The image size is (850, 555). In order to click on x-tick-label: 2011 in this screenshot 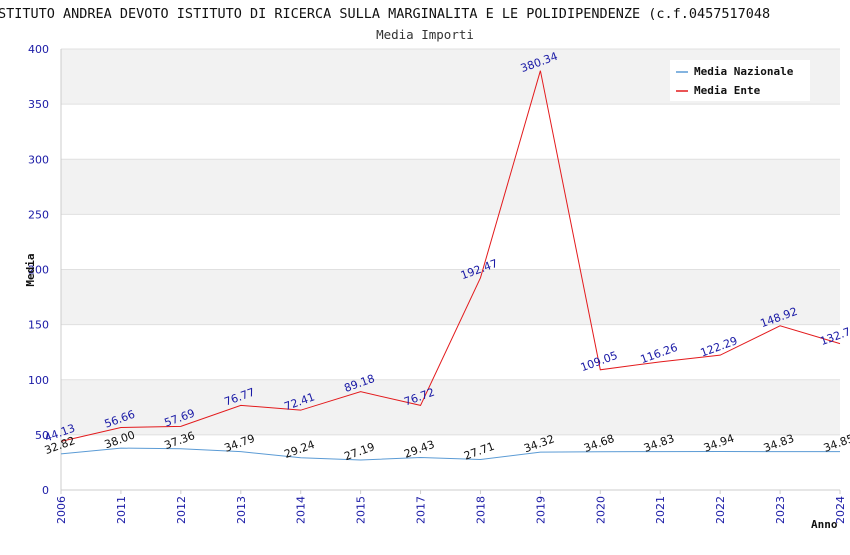, I will do `click(121, 510)`.